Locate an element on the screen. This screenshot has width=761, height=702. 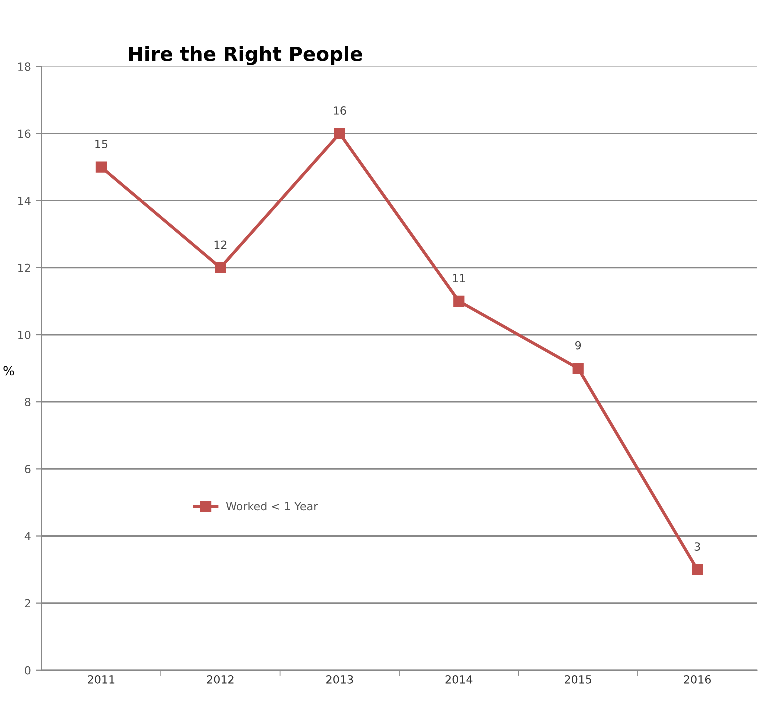
chart-title: Hire the Right People is located at coordinates (245, 56).